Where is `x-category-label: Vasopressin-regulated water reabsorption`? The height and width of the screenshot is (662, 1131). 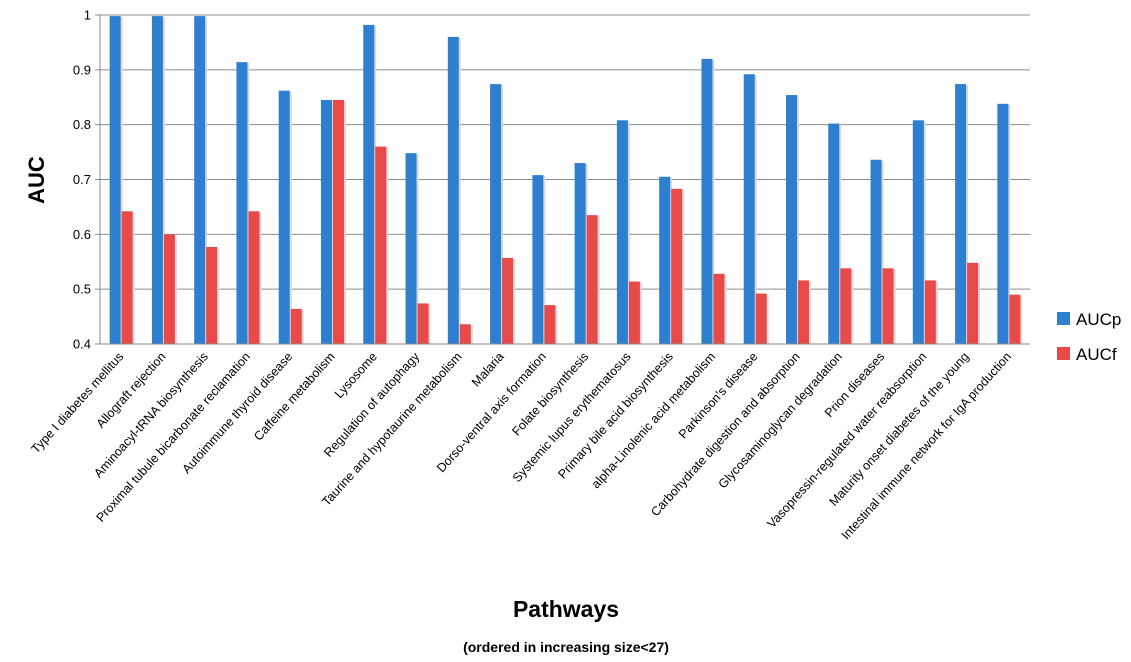
x-category-label: Vasopressin-regulated water reabsorption is located at coordinates (846, 440).